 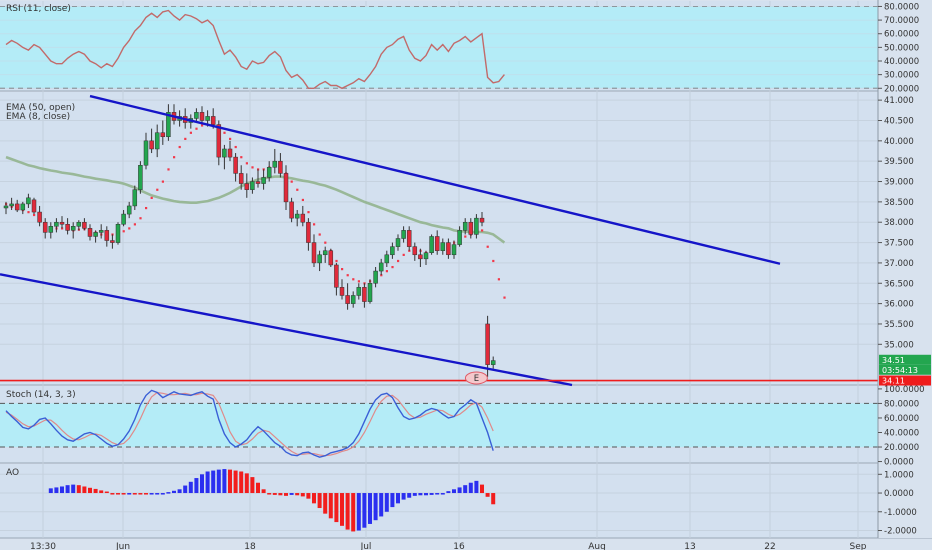 I want to click on x-tick-label: 13, so click(x=689, y=546).